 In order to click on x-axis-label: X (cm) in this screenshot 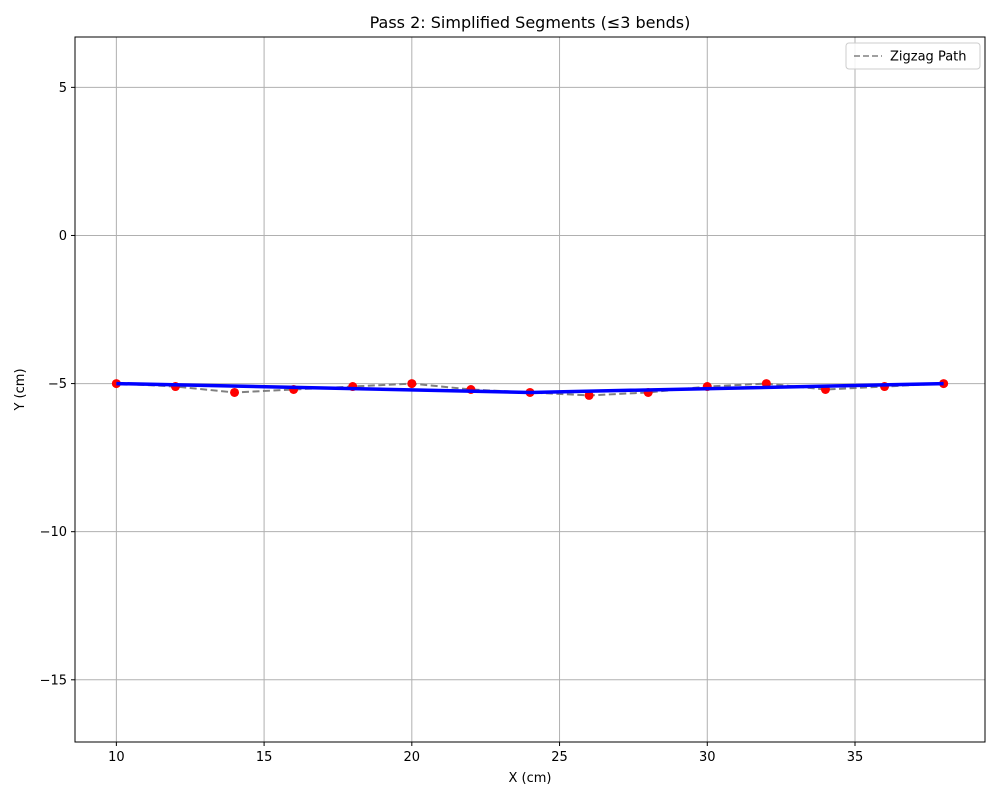, I will do `click(530, 778)`.